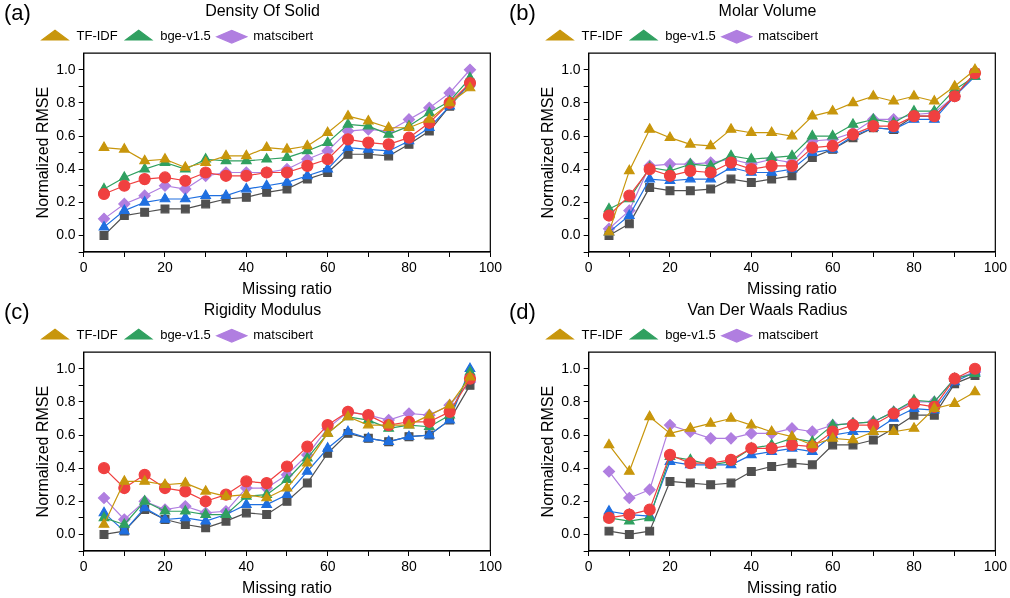 Image resolution: width=1010 pixels, height=598 pixels. I want to click on text: (d), so click(522, 312).